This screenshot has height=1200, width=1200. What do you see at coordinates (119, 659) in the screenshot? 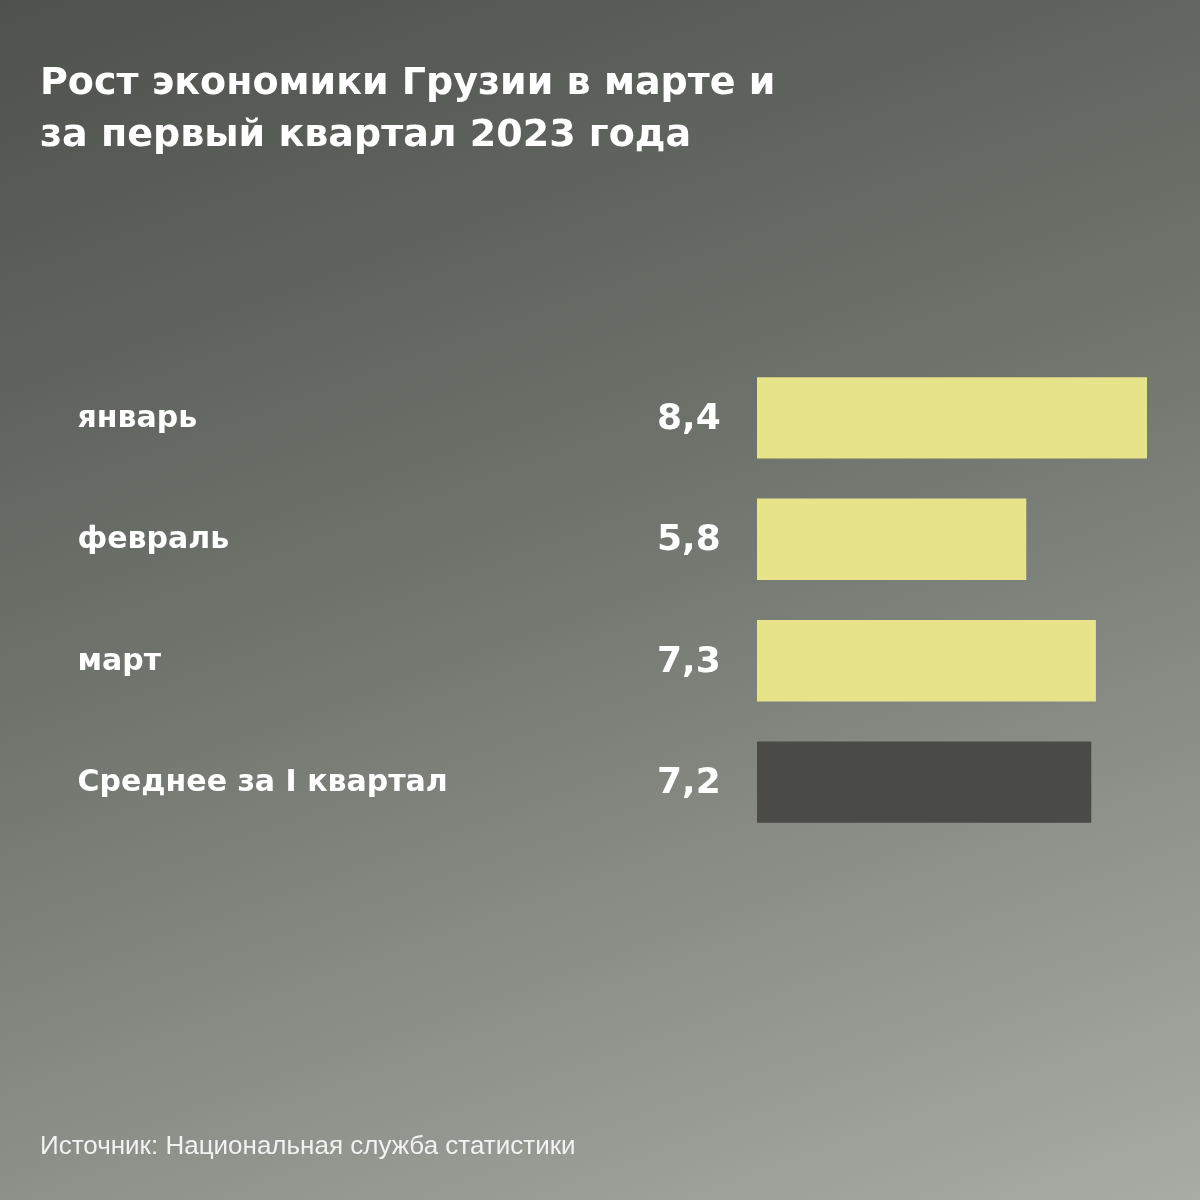
I see `y-tick-label: март` at bounding box center [119, 659].